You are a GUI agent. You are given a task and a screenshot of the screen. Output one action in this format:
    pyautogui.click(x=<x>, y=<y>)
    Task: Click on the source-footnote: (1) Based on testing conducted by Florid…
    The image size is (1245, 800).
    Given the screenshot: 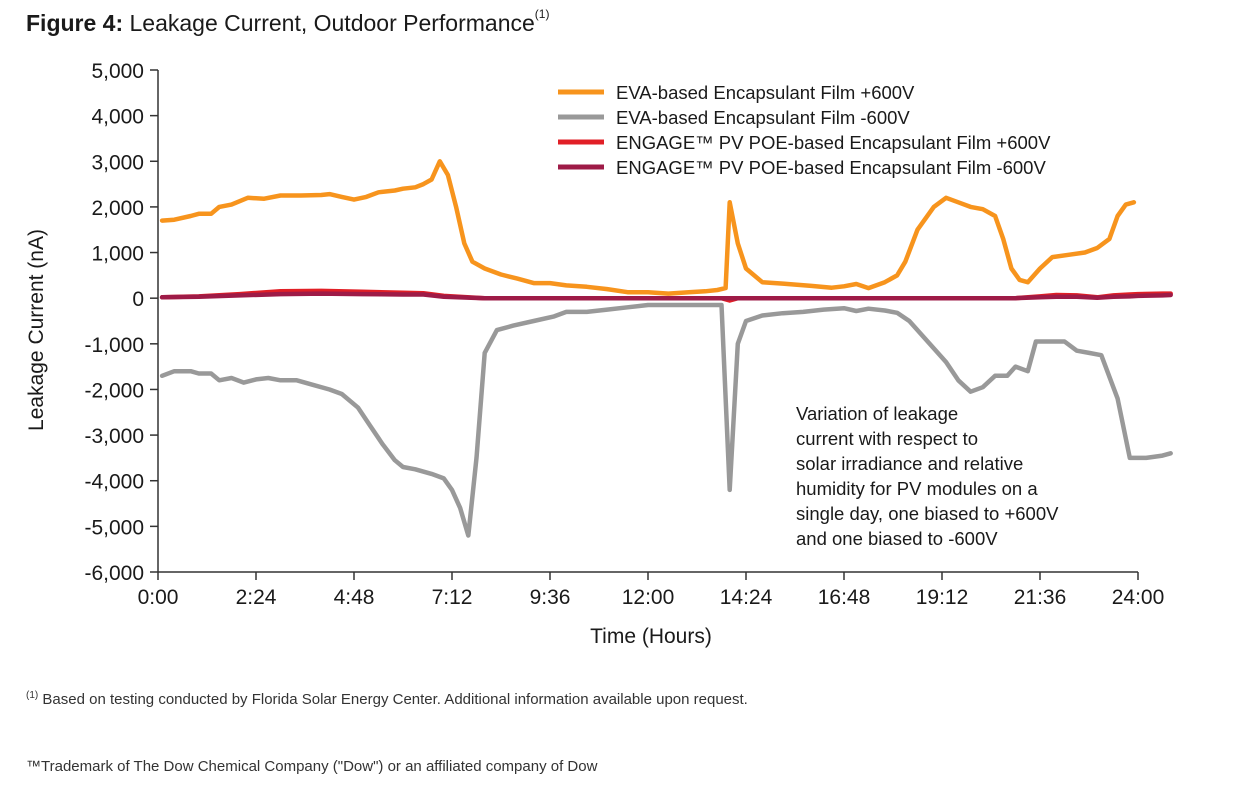 What is the action you would take?
    pyautogui.click(x=387, y=699)
    